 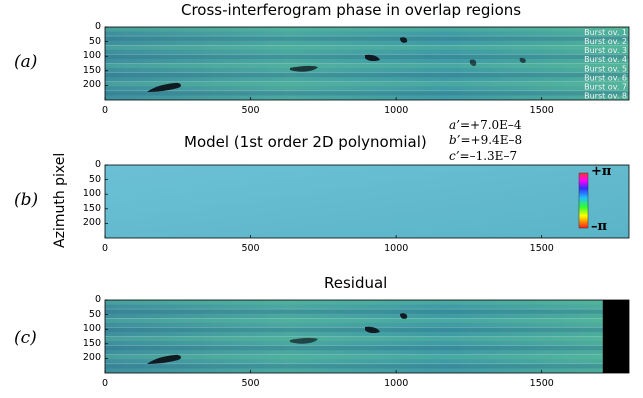 What do you see at coordinates (605, 59) in the screenshot?
I see `burst-label: Burst ov. 4` at bounding box center [605, 59].